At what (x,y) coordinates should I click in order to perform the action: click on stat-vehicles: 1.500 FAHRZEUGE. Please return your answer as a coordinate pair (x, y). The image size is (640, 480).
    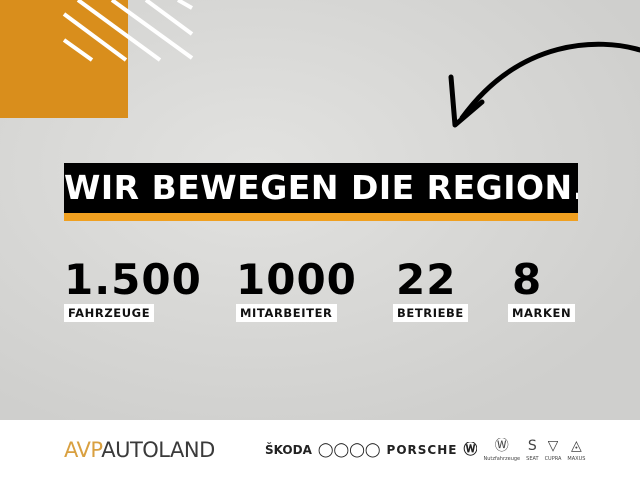
    Looking at the image, I should click on (133, 288).